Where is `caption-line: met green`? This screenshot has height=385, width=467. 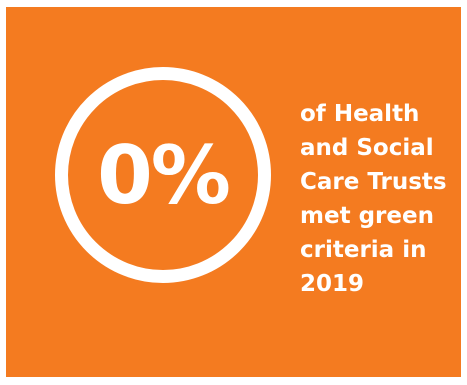 caption-line: met green is located at coordinates (367, 216).